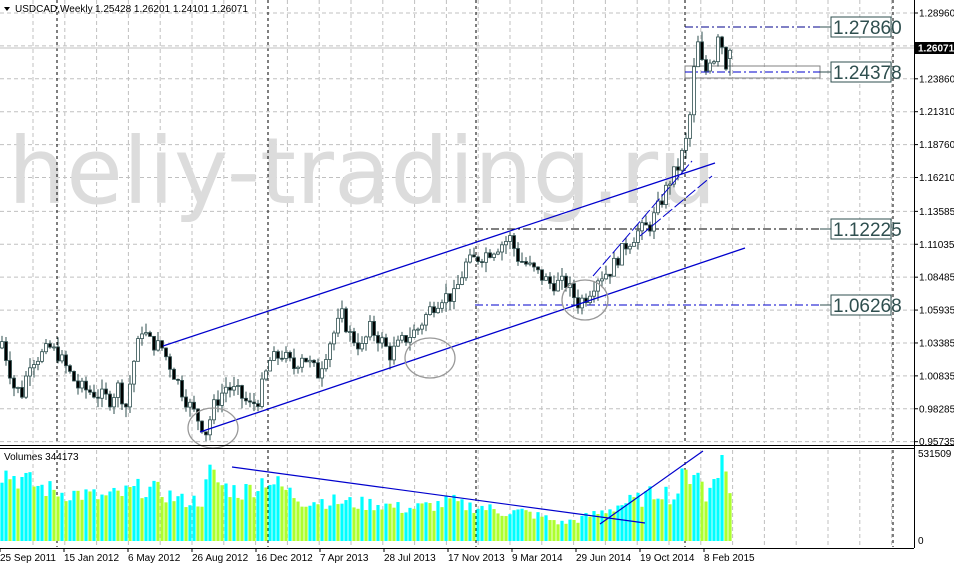  What do you see at coordinates (936, 442) in the screenshot?
I see `price-tick-label: 0.95735` at bounding box center [936, 442].